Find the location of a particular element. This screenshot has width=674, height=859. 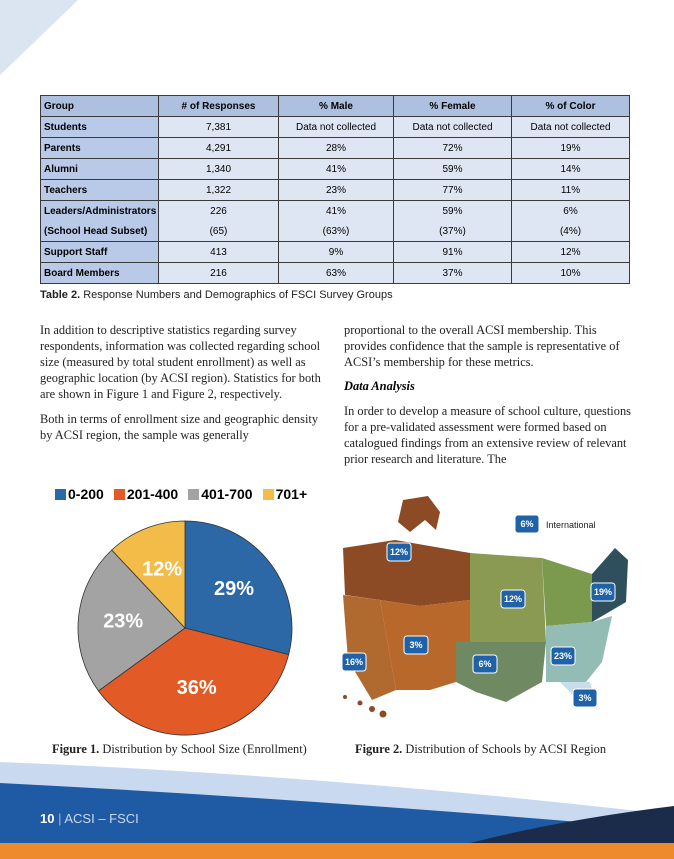

cell: (63%) is located at coordinates (336, 231).